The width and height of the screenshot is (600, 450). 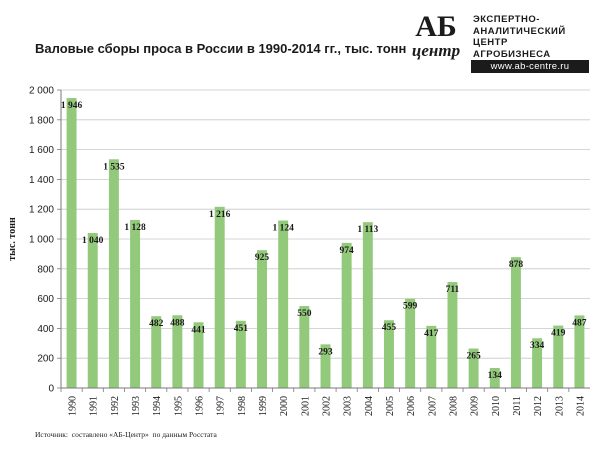 What do you see at coordinates (242, 406) in the screenshot?
I see `x-tick-label: 1998` at bounding box center [242, 406].